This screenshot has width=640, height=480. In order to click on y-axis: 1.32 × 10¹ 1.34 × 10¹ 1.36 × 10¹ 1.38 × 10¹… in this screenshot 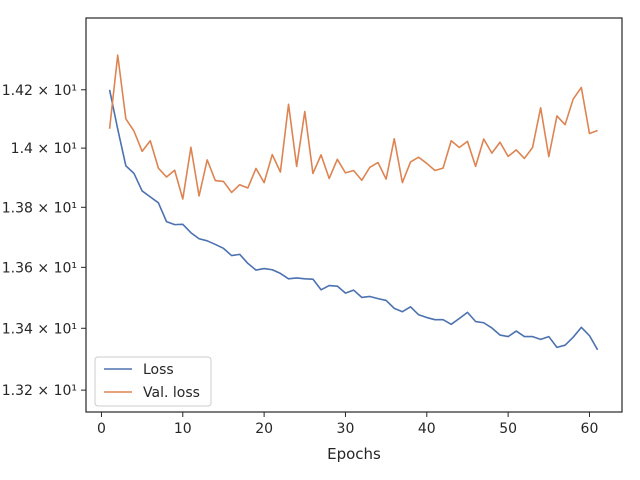, I will do `click(44, 241)`.